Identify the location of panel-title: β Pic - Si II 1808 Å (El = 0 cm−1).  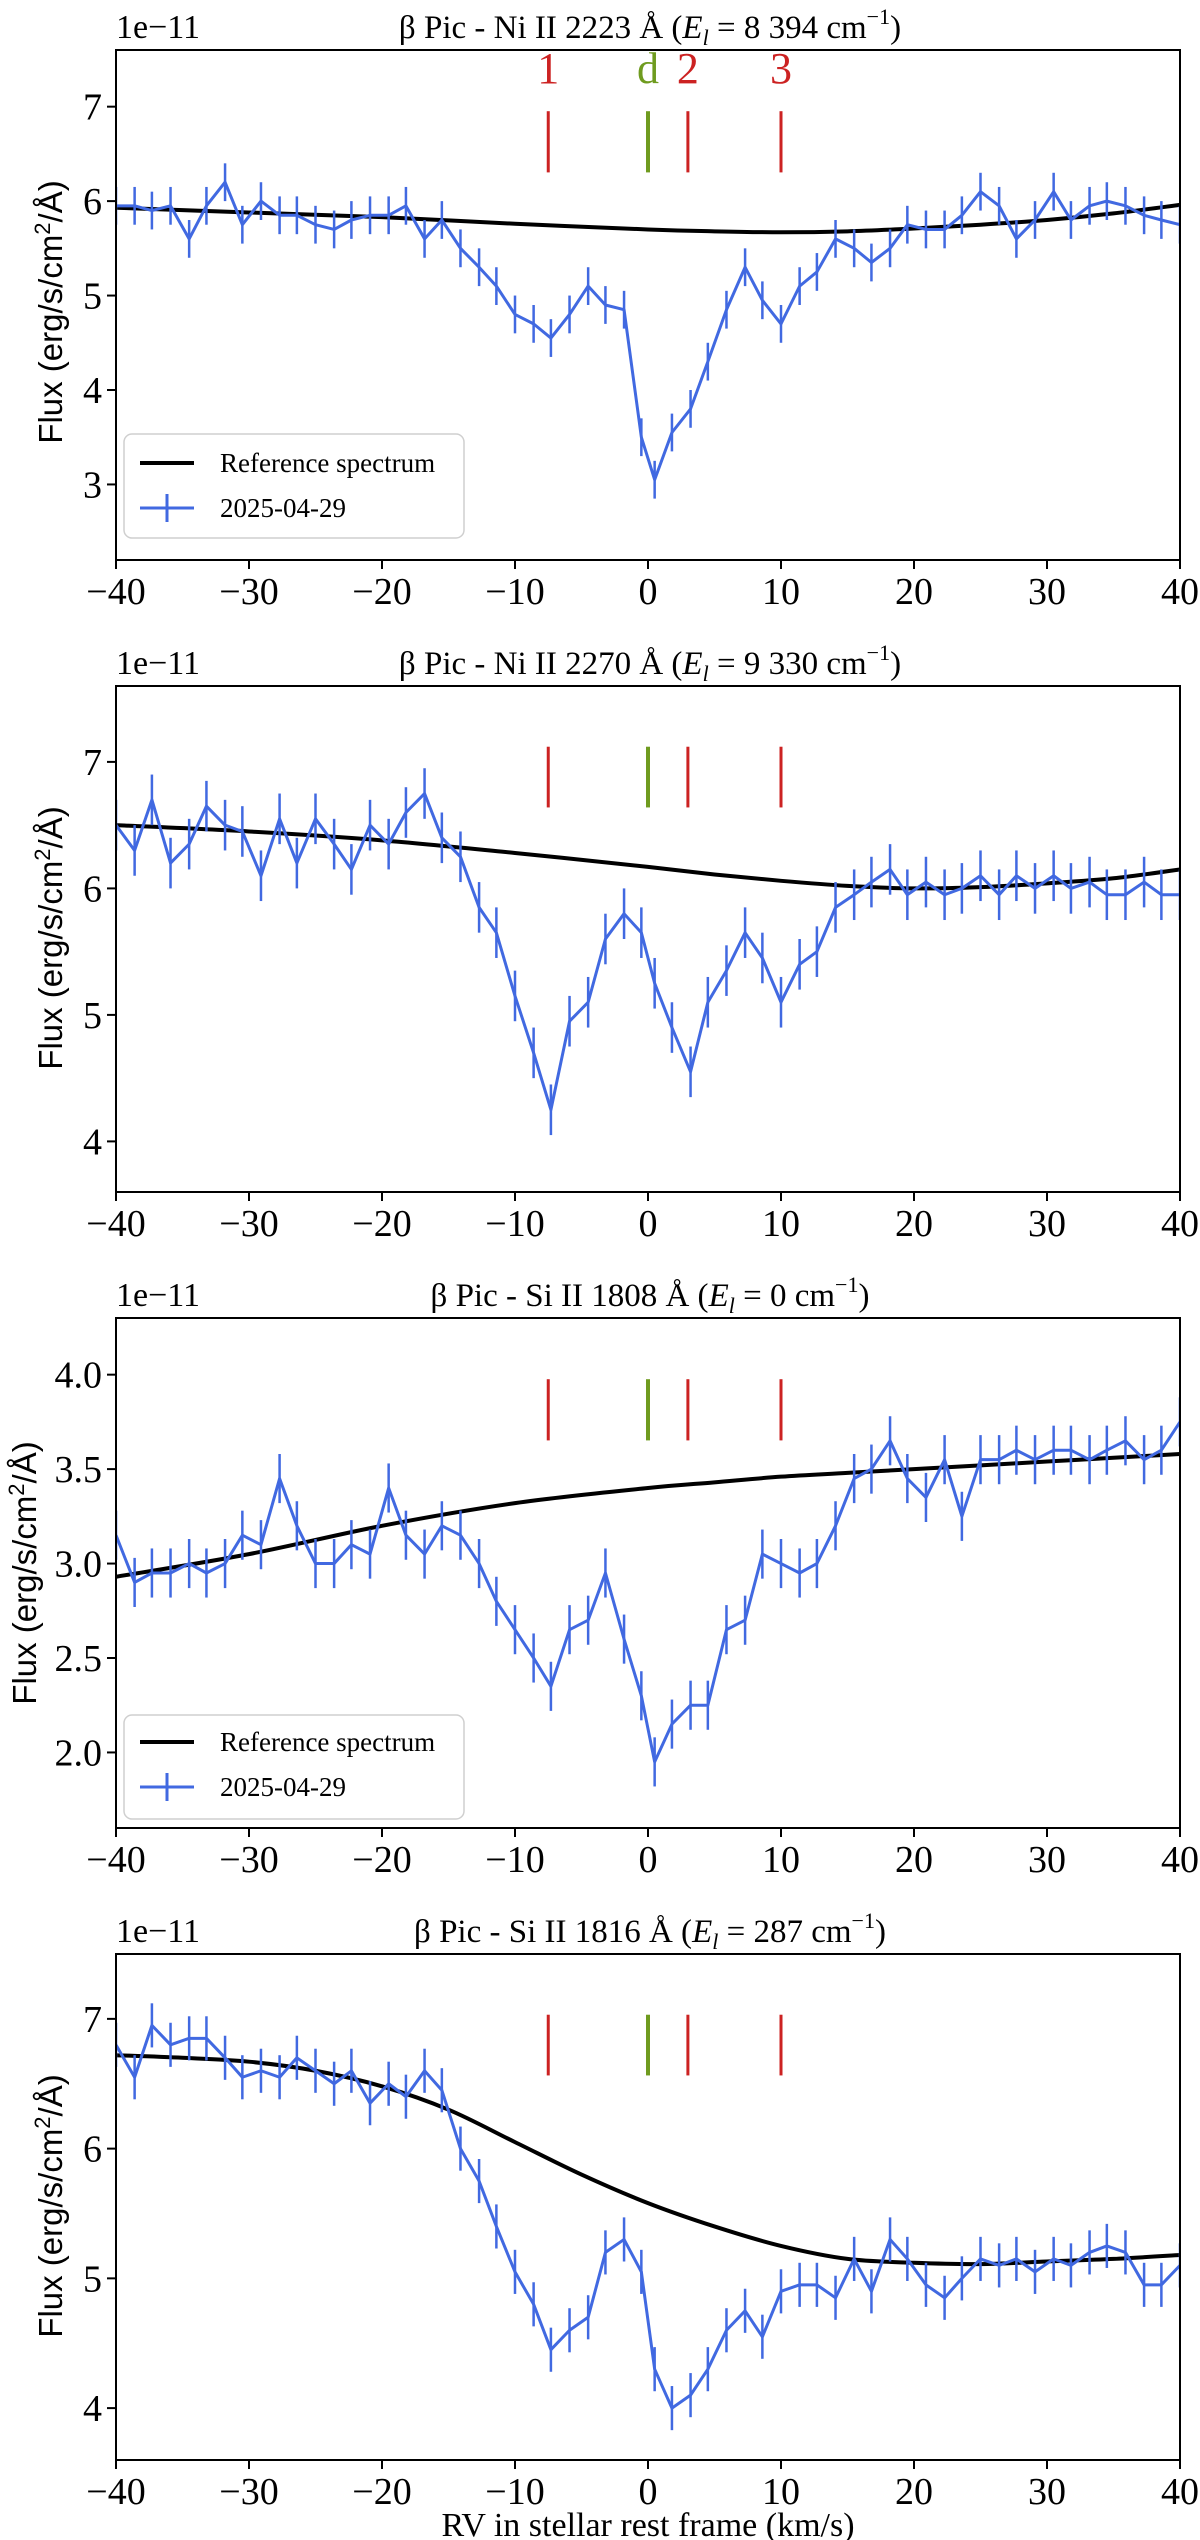
(650, 1295).